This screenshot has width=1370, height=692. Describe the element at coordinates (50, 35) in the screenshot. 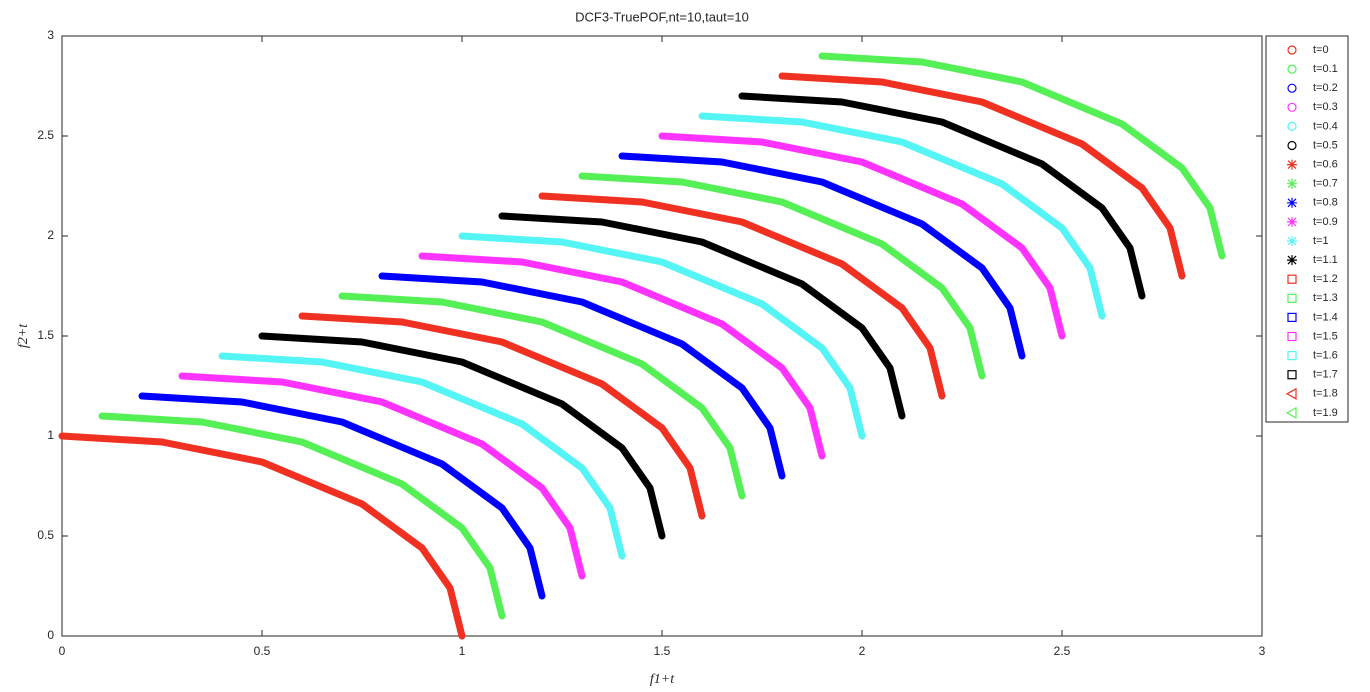

I see `y-tick-label: 3` at that location.